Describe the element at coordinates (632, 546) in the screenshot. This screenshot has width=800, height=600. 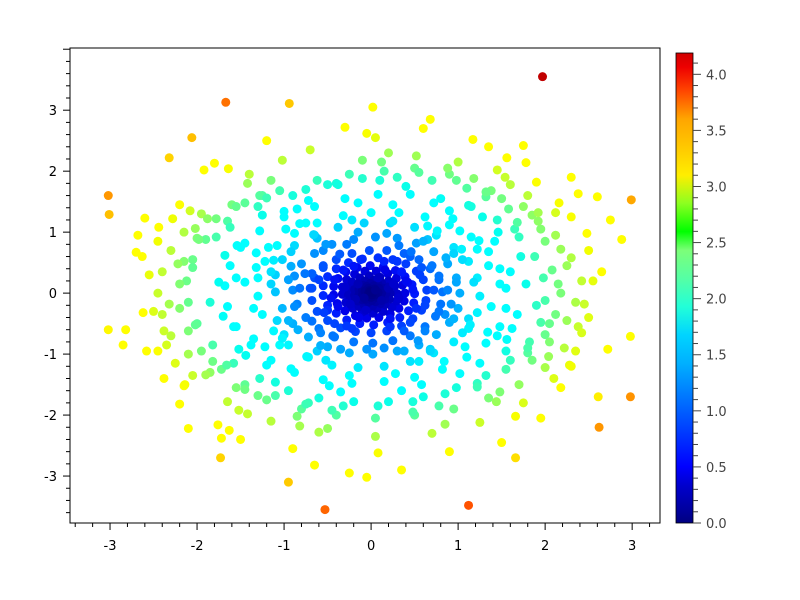
I see `x-tick-label: 3` at that location.